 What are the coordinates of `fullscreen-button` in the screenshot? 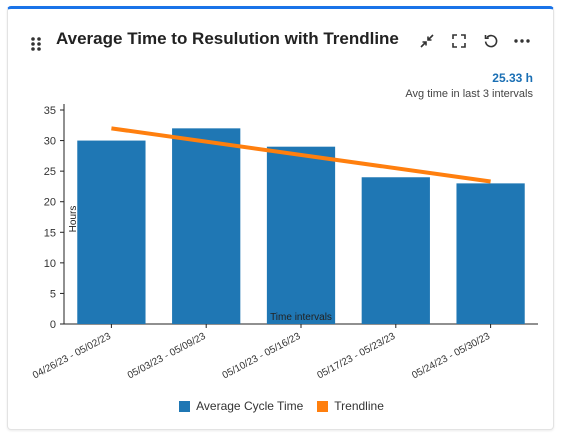 It's located at (459, 41).